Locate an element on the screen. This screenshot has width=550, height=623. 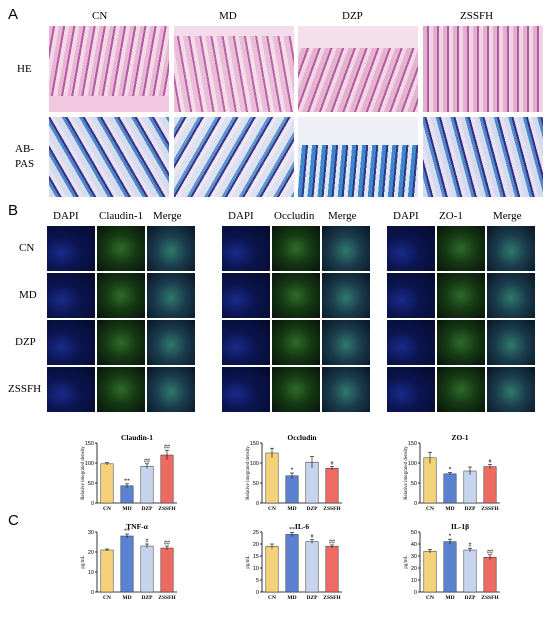
hist-col-dzp: DZP is located at coordinates (352, 16).